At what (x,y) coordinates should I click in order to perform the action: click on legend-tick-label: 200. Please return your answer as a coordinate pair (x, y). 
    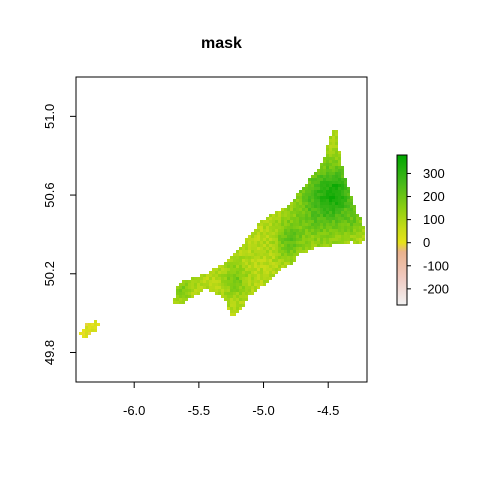
    Looking at the image, I should click on (434, 196).